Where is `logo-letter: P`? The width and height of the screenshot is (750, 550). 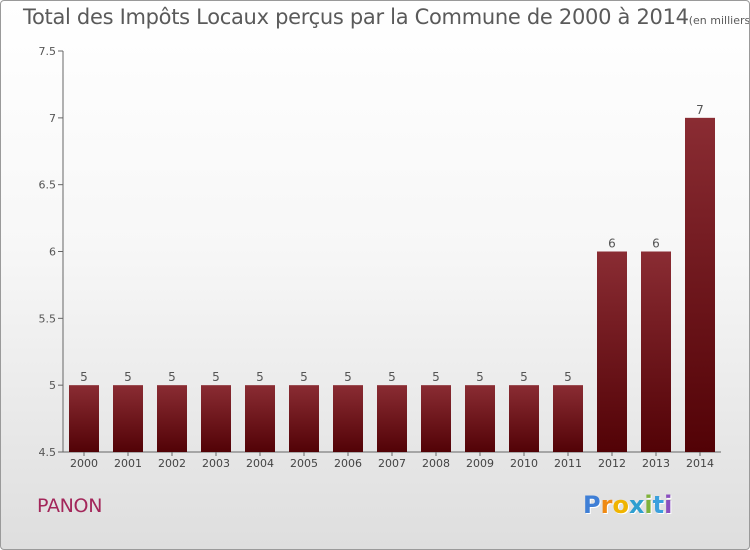
logo-letter: P is located at coordinates (592, 505).